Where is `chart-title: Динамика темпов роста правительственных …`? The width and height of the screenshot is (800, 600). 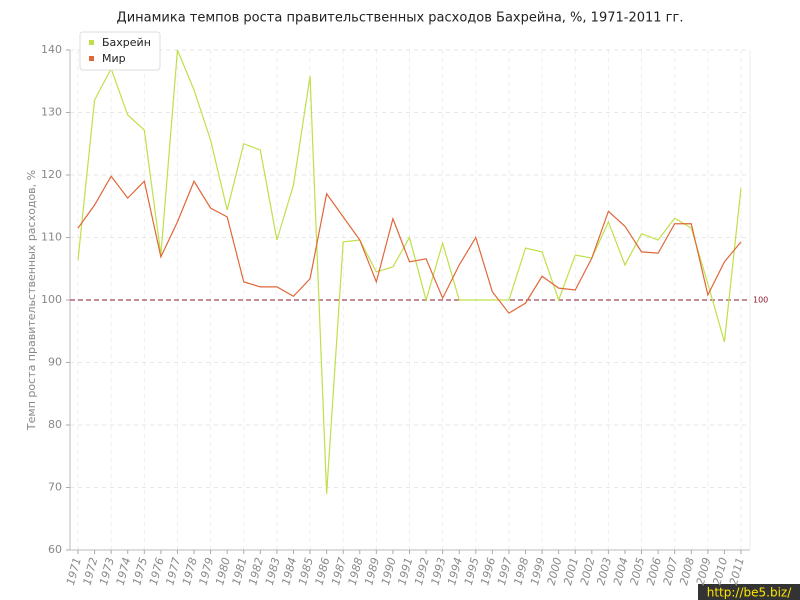 chart-title: Динамика темпов роста правительственных … is located at coordinates (400, 18).